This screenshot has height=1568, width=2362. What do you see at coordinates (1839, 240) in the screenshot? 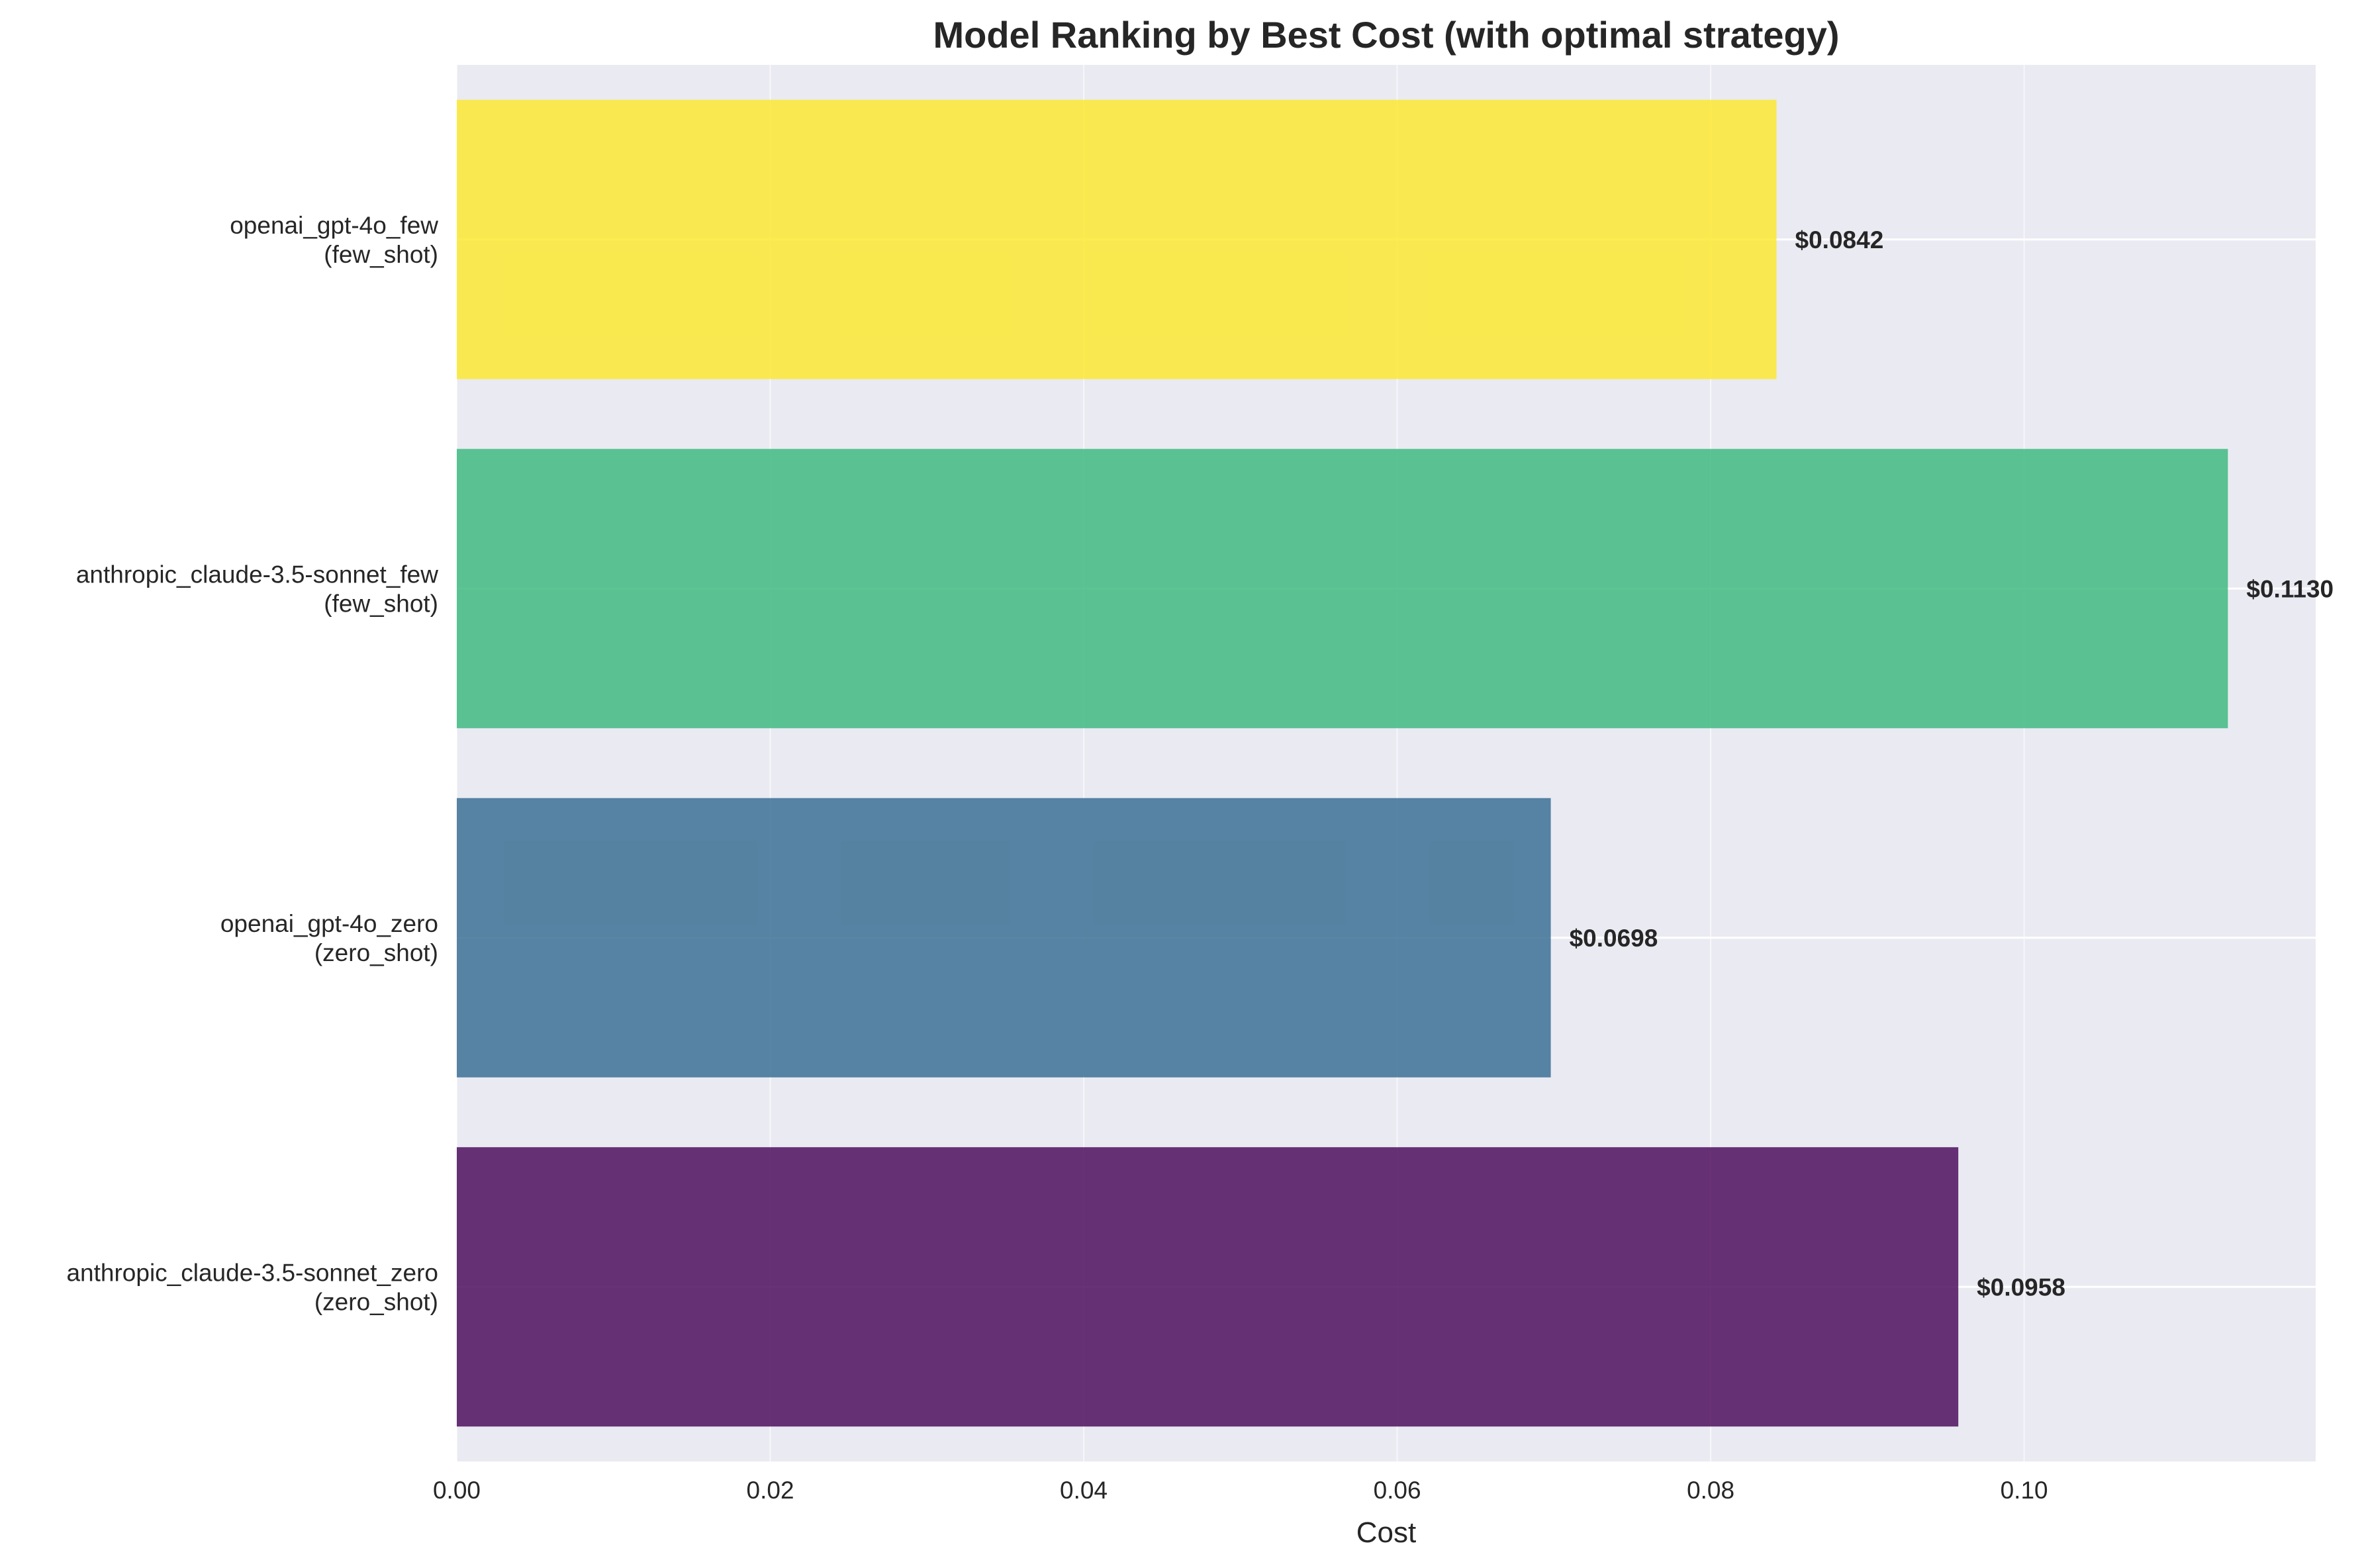
I see `bar-value-label: $0.0842` at bounding box center [1839, 240].